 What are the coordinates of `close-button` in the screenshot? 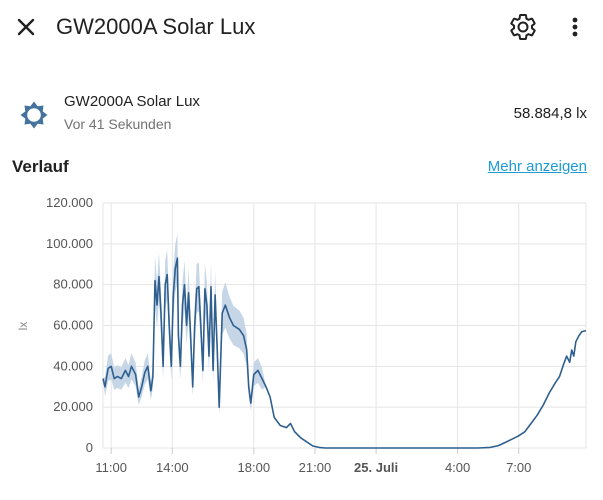 It's located at (26, 27).